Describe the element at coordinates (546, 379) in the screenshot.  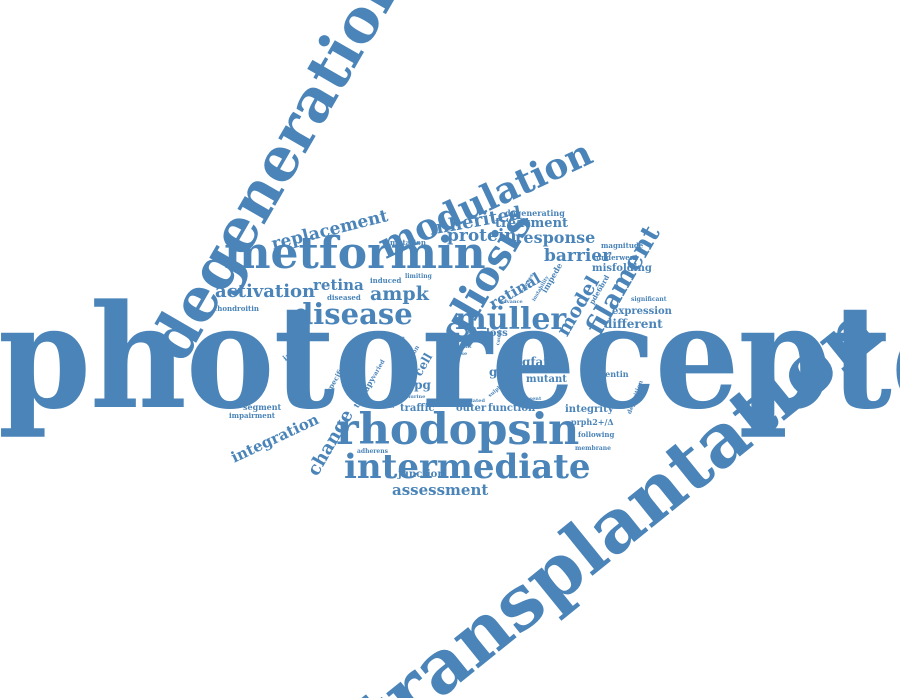
I see `word-mutant: mutant` at that location.